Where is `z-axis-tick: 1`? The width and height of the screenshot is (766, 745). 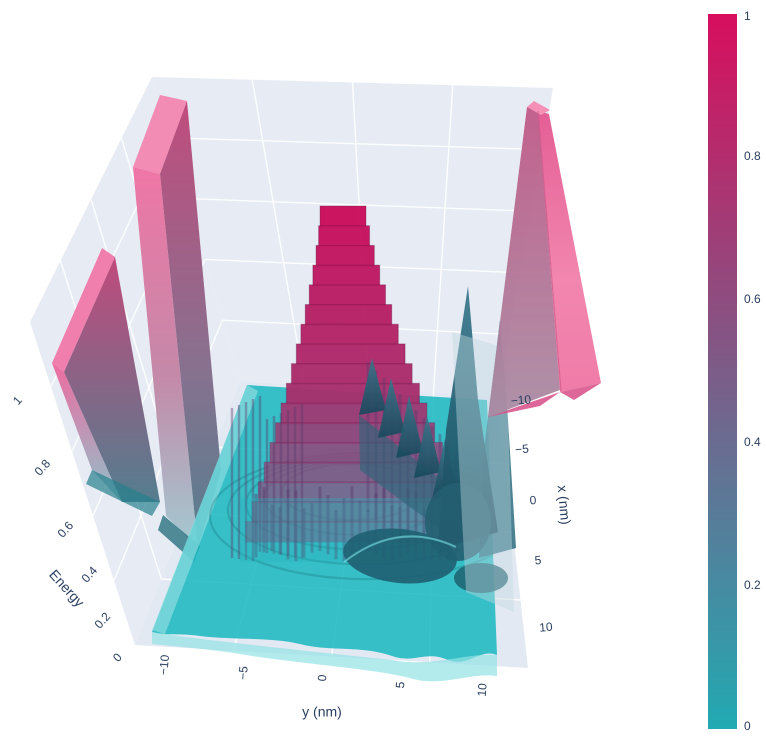
z-axis-tick: 1 is located at coordinates (17, 400).